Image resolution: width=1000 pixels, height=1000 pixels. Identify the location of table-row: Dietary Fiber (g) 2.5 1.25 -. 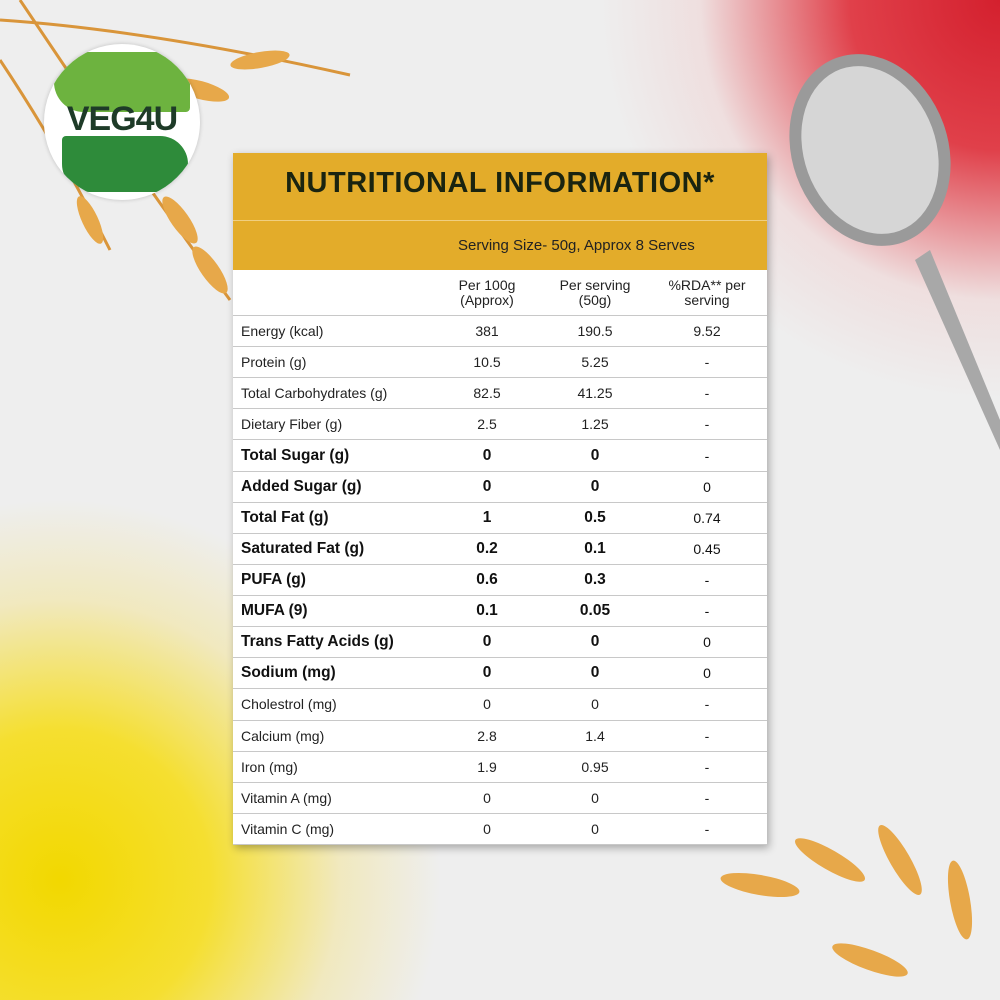
(500, 425).